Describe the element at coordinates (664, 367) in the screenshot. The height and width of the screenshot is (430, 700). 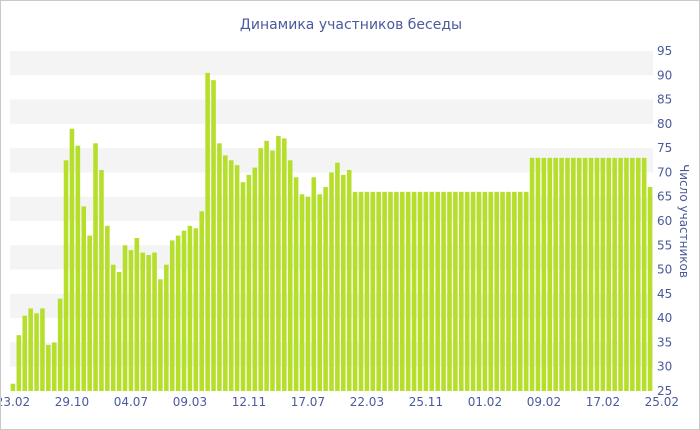
I see `y-tick-label: 30` at that location.